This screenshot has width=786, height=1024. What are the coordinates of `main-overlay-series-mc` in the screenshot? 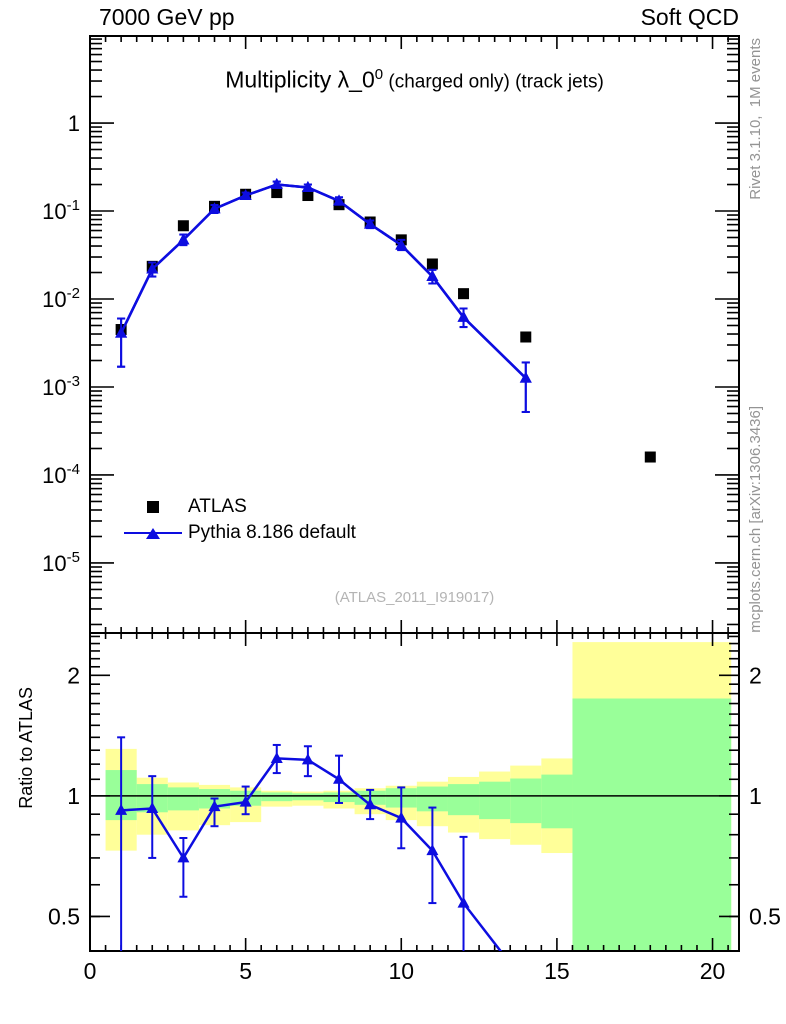 It's located at (323, 295).